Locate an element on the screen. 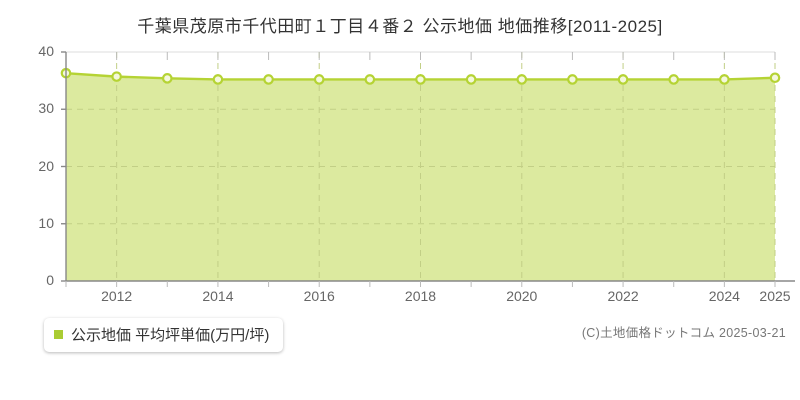 Image resolution: width=800 pixels, height=400 pixels. x-axis-label: 2012 is located at coordinates (117, 296).